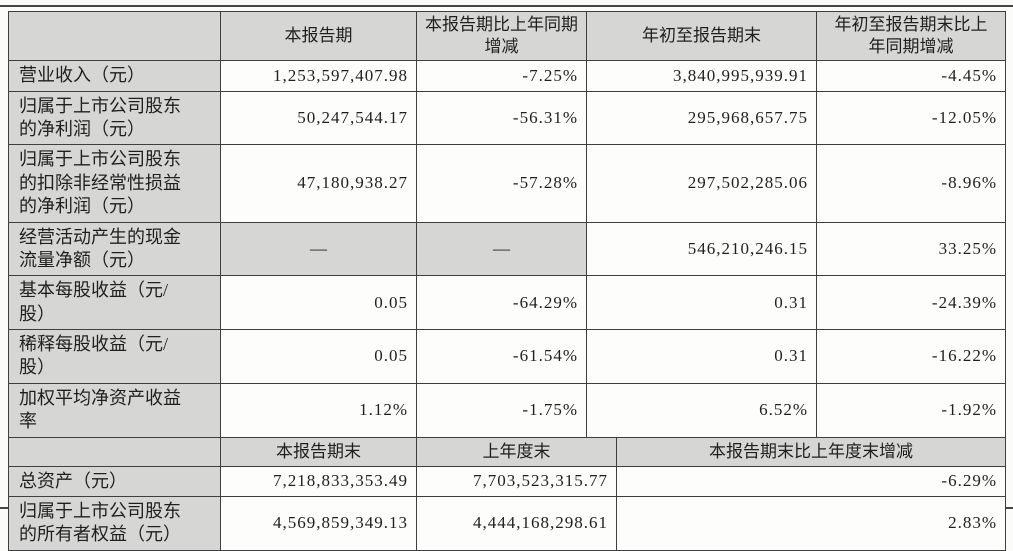  What do you see at coordinates (911, 36) in the screenshot?
I see `col-header-ytd-vs-prior-year: 年初至报告期末比上 年同期增减` at bounding box center [911, 36].